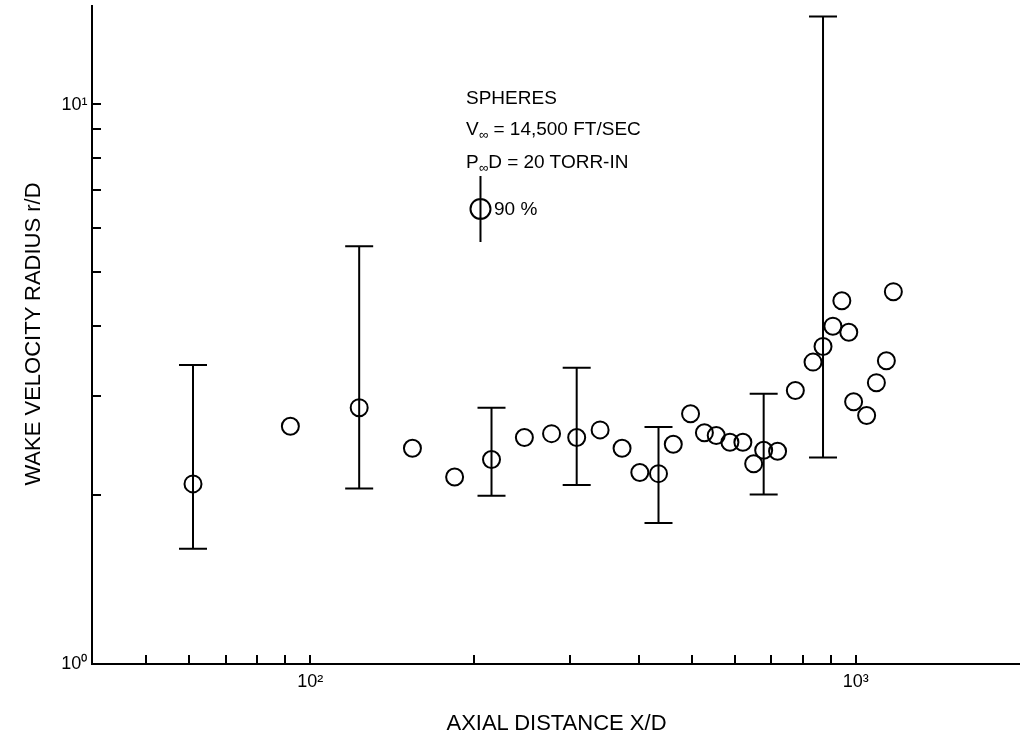  I want to click on annotation: V$_{∞}$ = 14,500 FT/SEC, so click(553, 130).